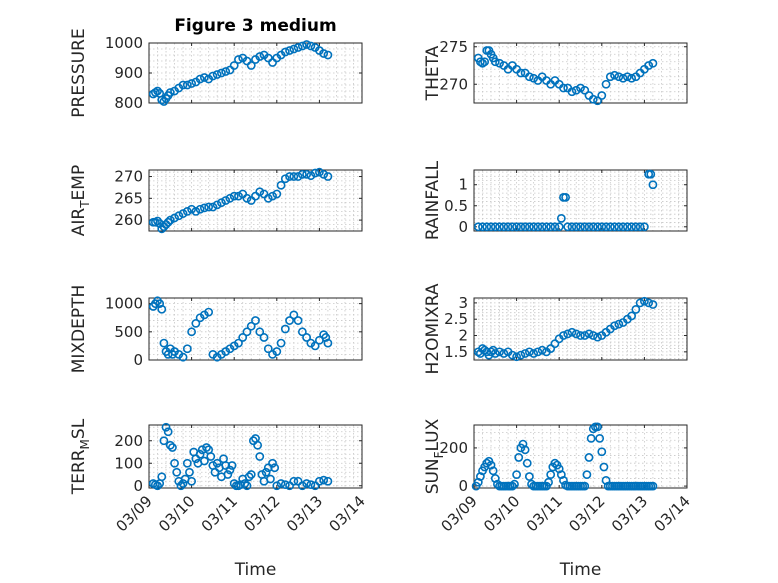 Image resolution: width=778 pixels, height=583 pixels. I want to click on y-tick-label: 900, so click(128, 73).